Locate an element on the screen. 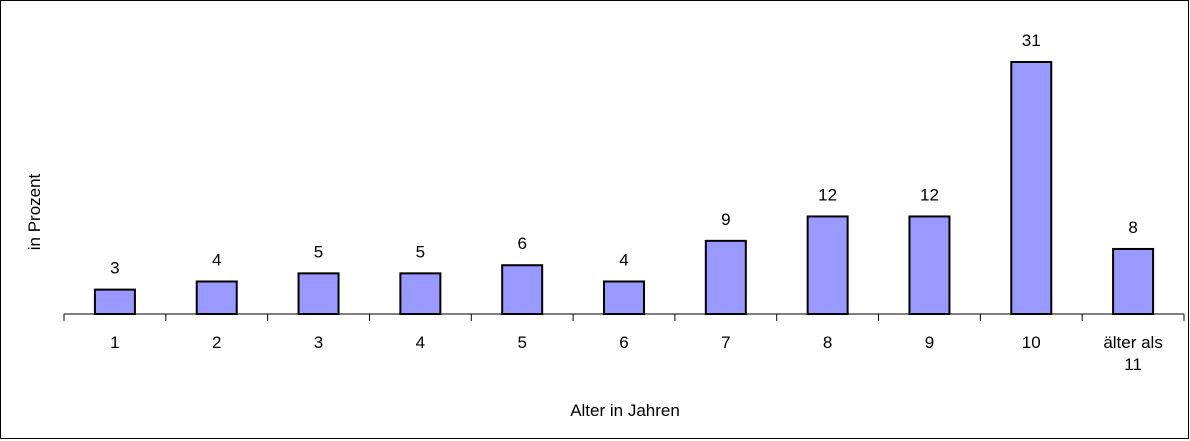 The width and height of the screenshot is (1190, 441). x-tick-label: 5 is located at coordinates (521, 342).